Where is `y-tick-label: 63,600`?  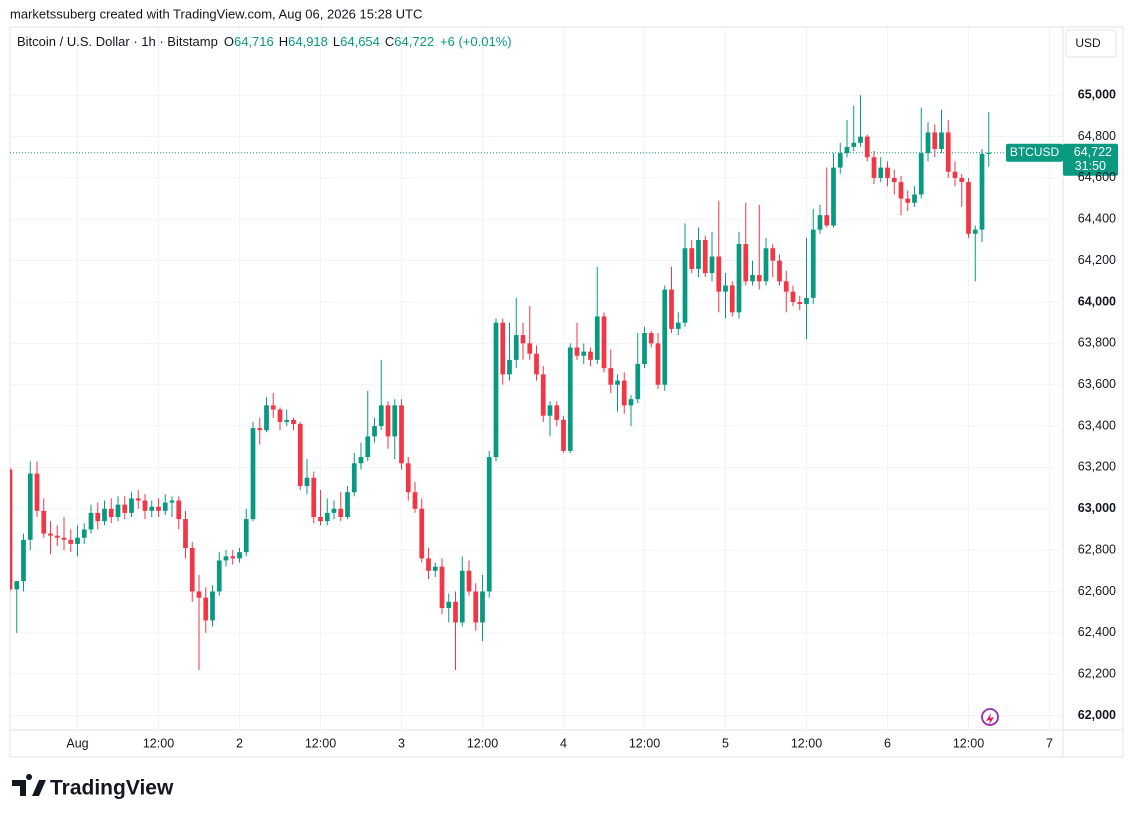 y-tick-label: 63,600 is located at coordinates (1097, 384).